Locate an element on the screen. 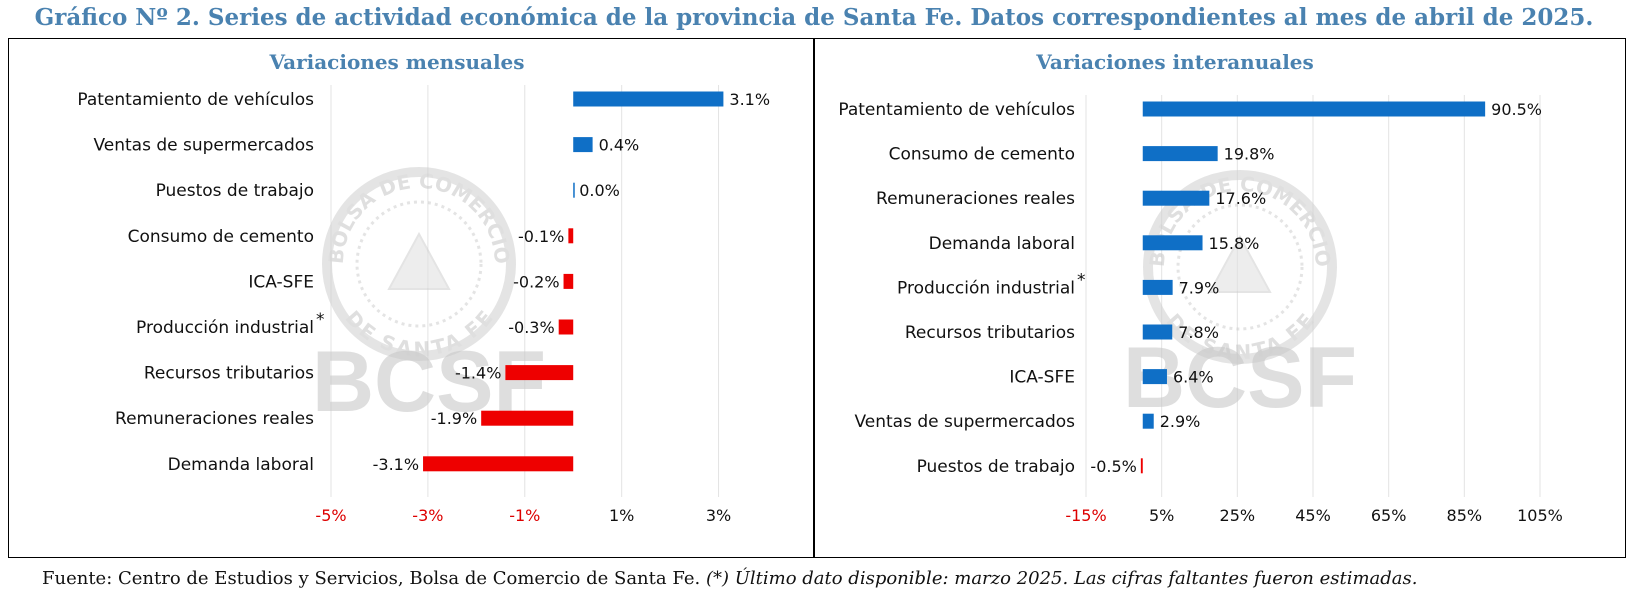 Image resolution: width=1628 pixels, height=600 pixels. tick-label: 105% is located at coordinates (1540, 515).